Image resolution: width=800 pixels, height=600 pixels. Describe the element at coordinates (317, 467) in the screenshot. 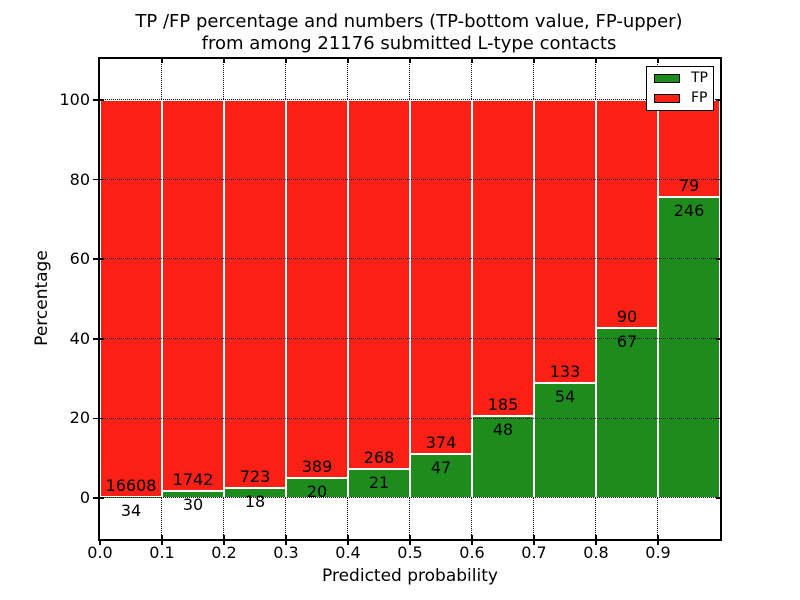

I see `fp-count-label: 389` at that location.